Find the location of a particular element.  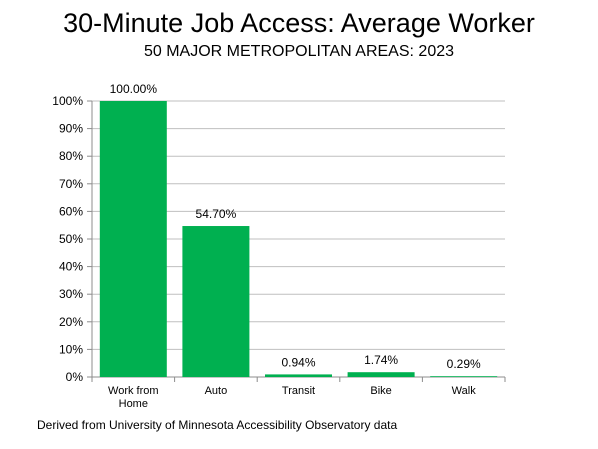

x-tick-label: Auto is located at coordinates (216, 391).